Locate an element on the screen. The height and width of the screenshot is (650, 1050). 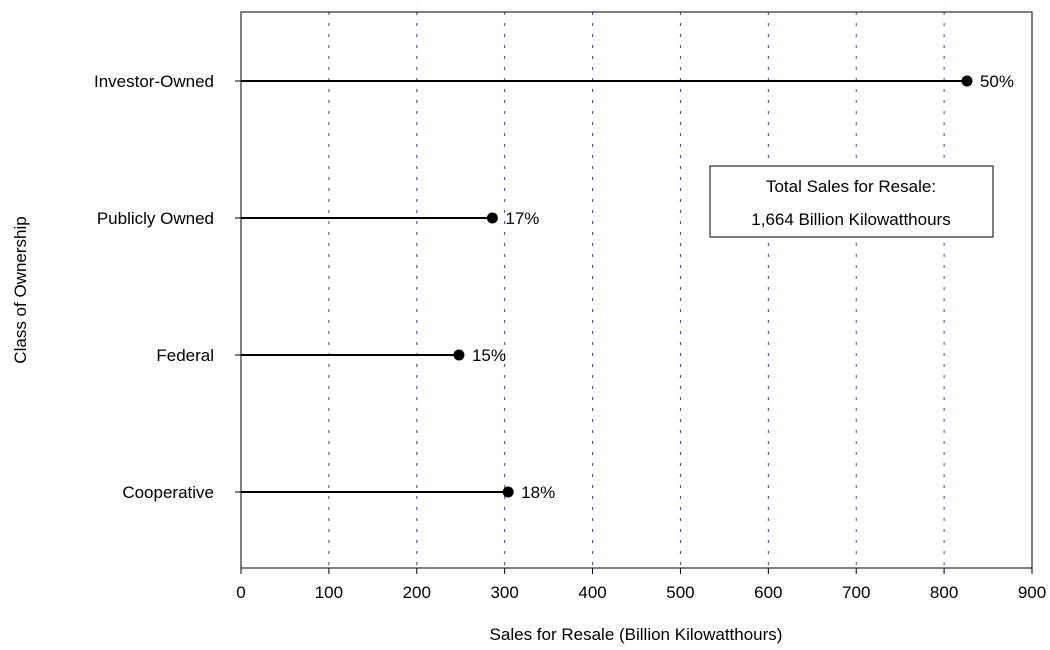
x-tick-label-500: 500 is located at coordinates (680, 592).